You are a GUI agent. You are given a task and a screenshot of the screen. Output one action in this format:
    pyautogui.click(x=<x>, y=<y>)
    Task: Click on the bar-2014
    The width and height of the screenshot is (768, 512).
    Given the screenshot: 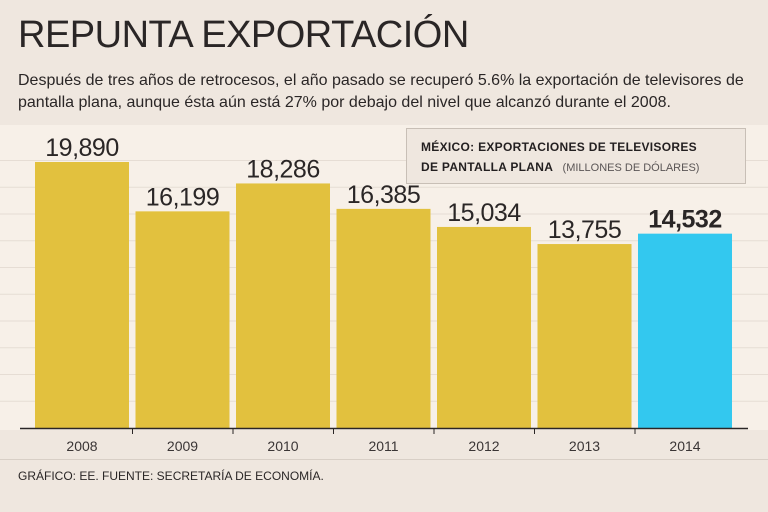 What is the action you would take?
    pyautogui.click(x=685, y=330)
    